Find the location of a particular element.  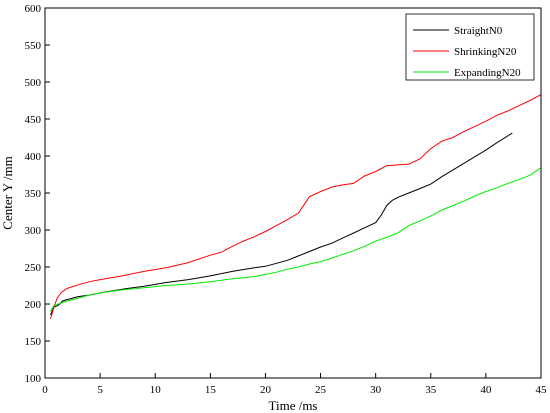

x-tick-label: 45 is located at coordinates (542, 390).